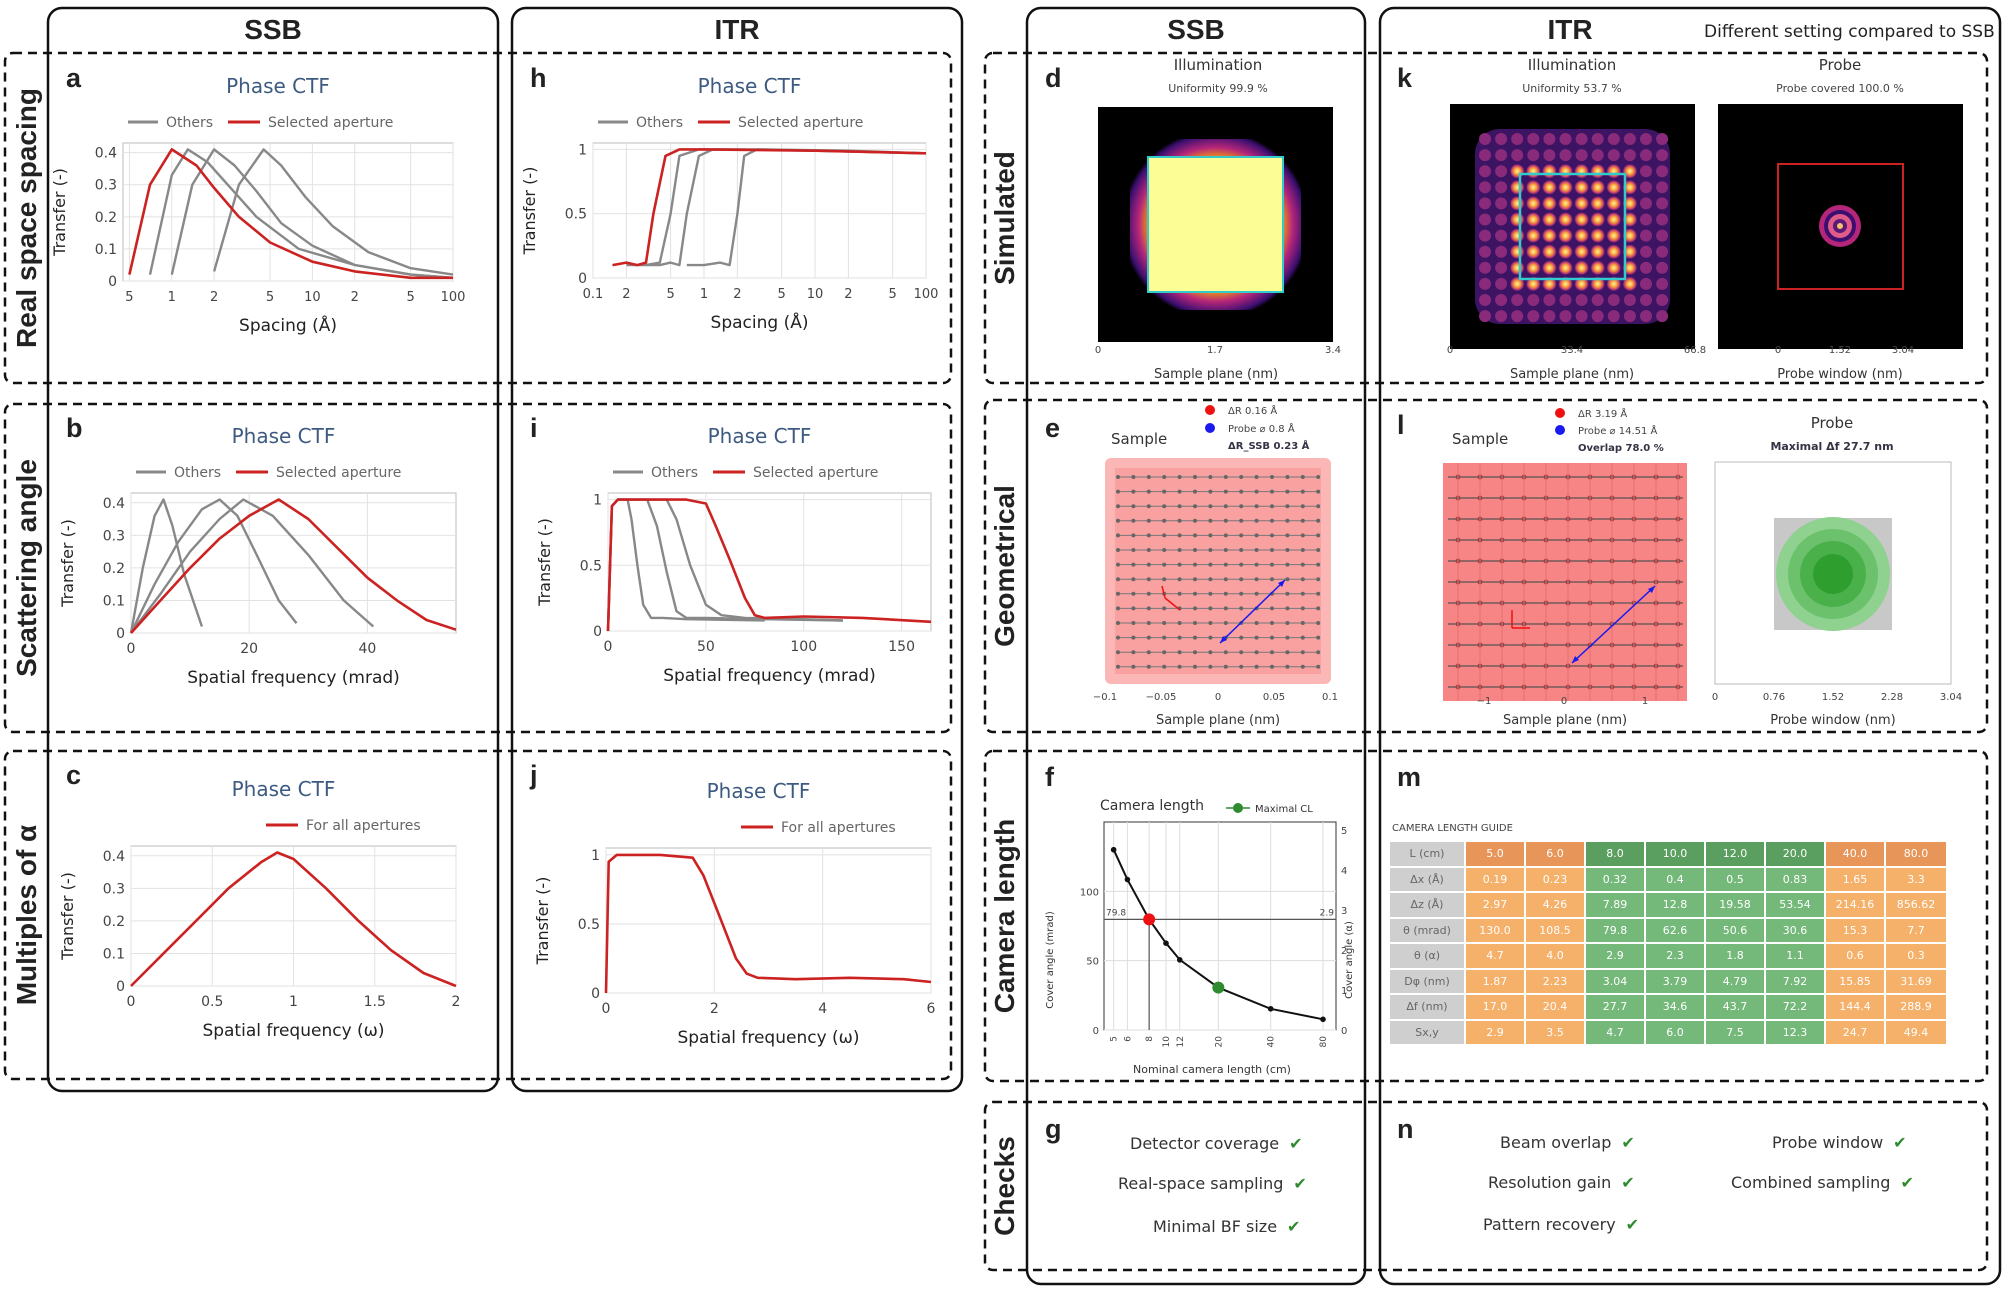 Image resolution: width=2007 pixels, height=1292 pixels. Describe the element at coordinates (1795, 956) in the screenshot. I see `table-cell: 1.1` at that location.